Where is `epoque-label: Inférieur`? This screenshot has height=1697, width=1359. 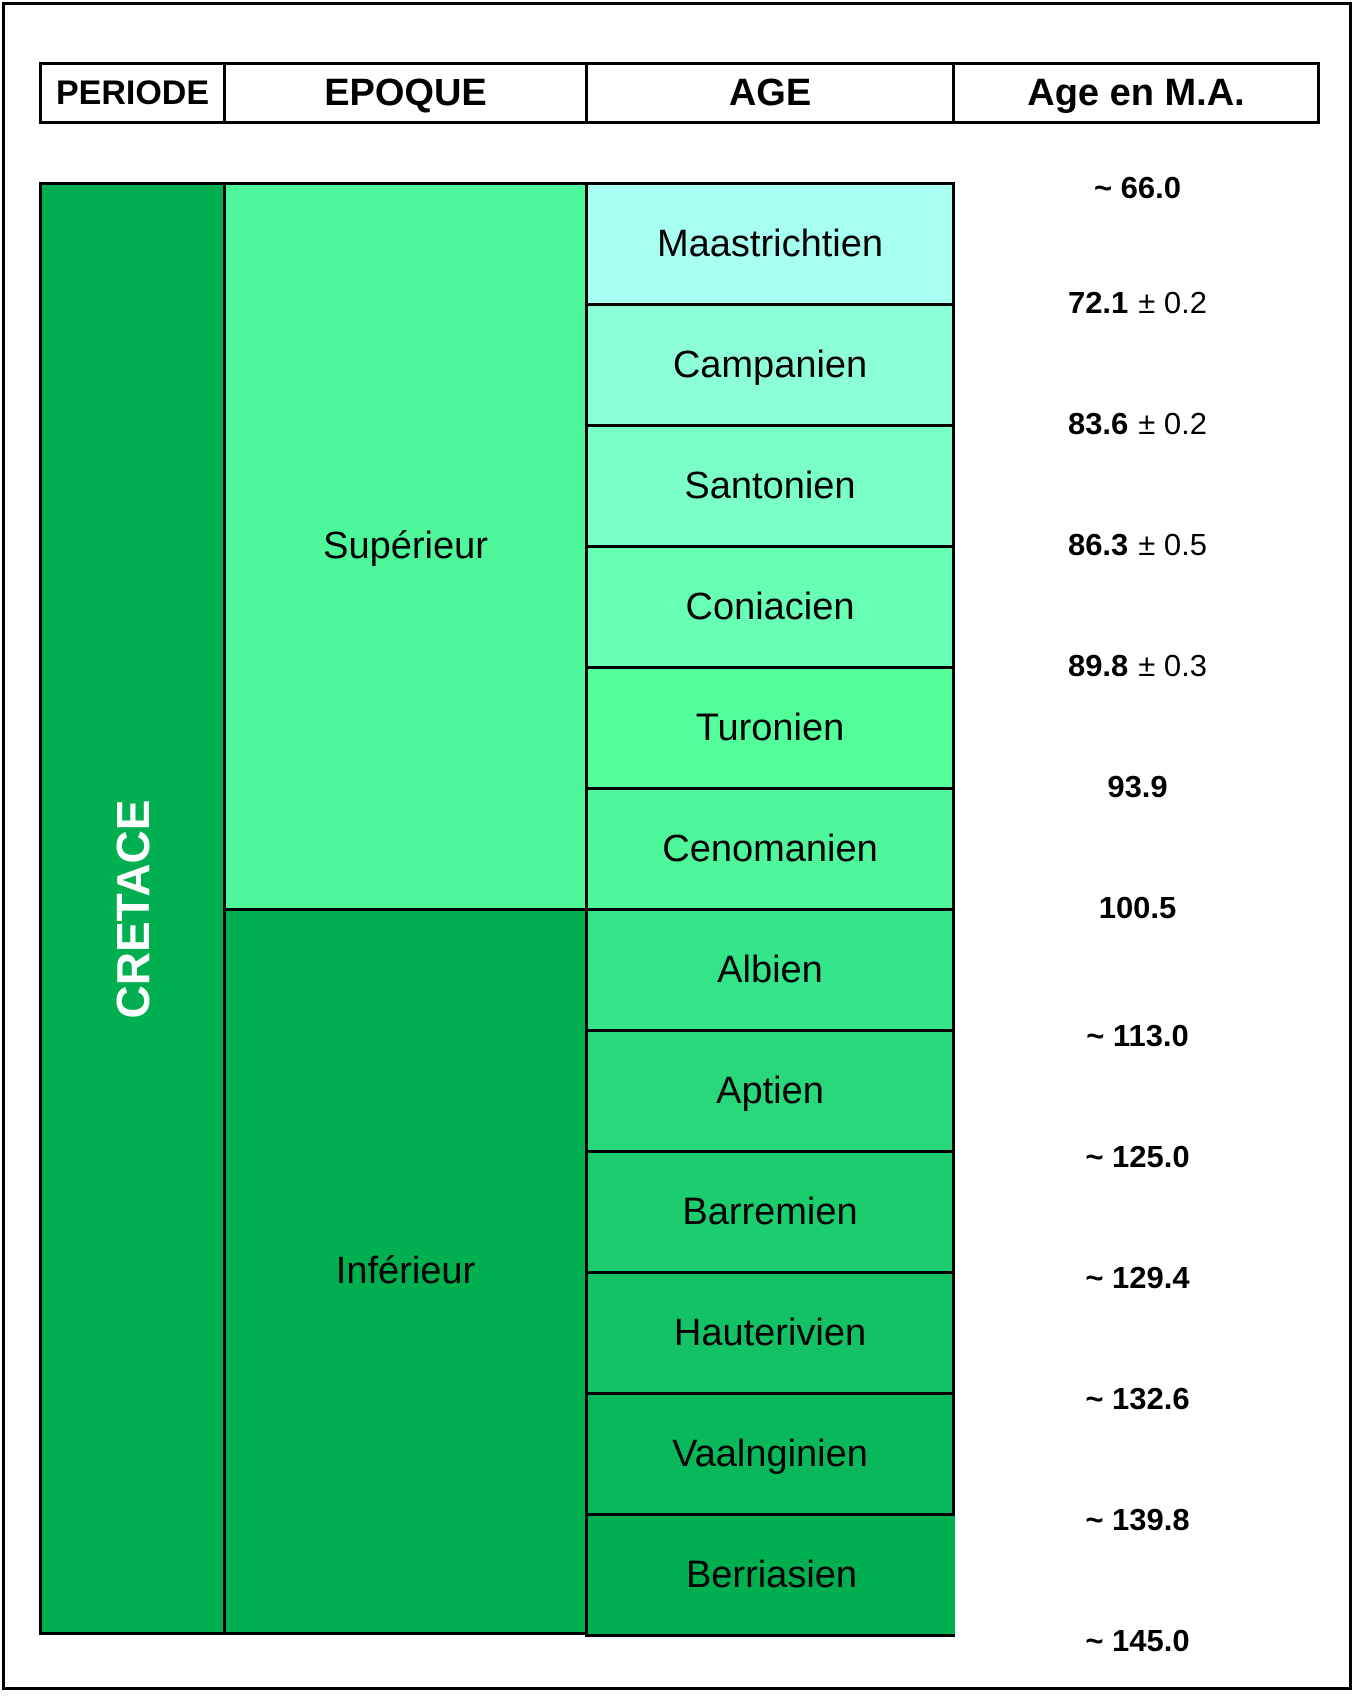
epoque-label: Inférieur is located at coordinates (405, 1271).